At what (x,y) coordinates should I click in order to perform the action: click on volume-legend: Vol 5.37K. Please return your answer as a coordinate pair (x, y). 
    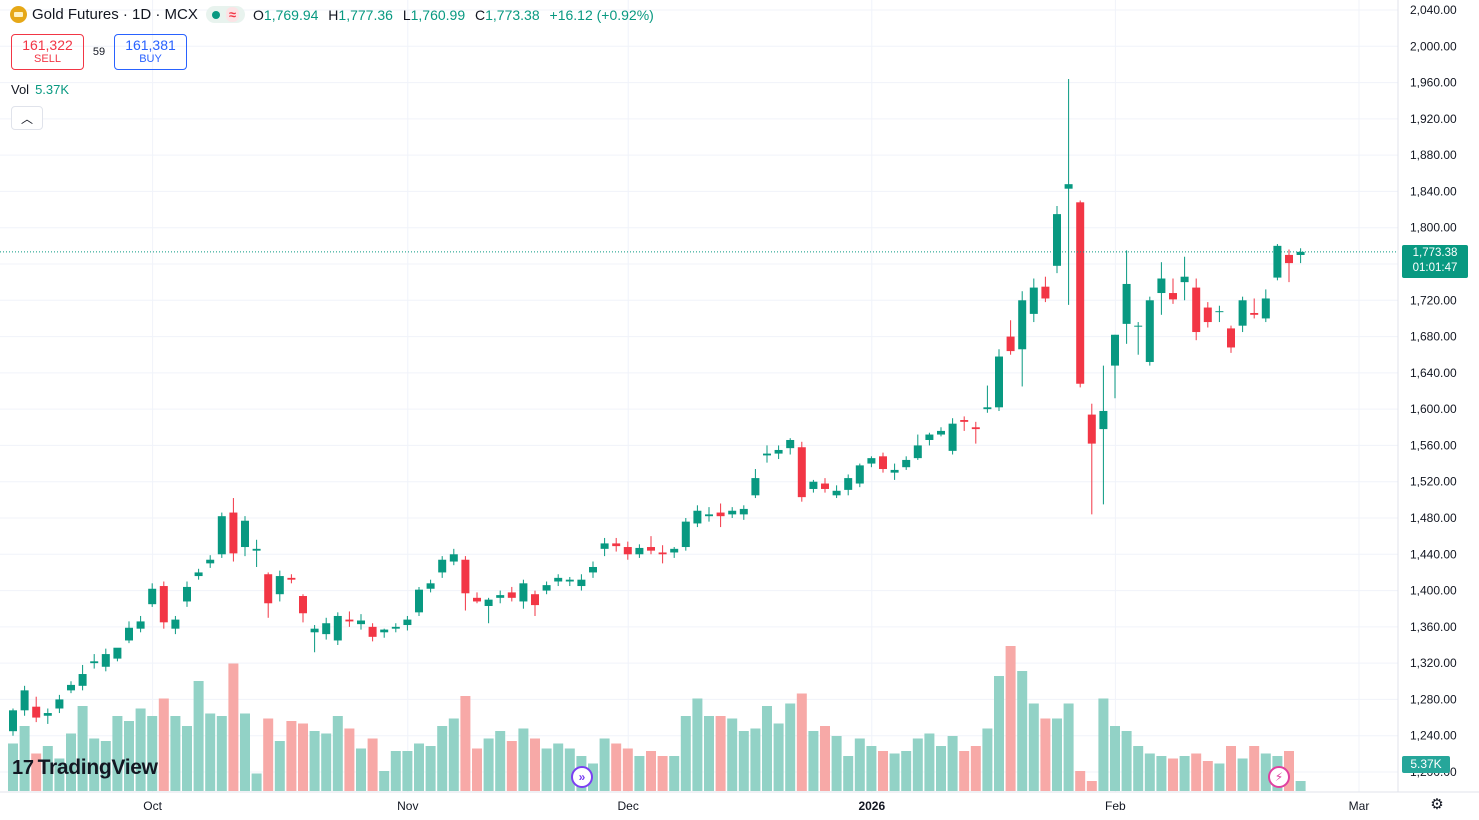
    Looking at the image, I should click on (40, 89).